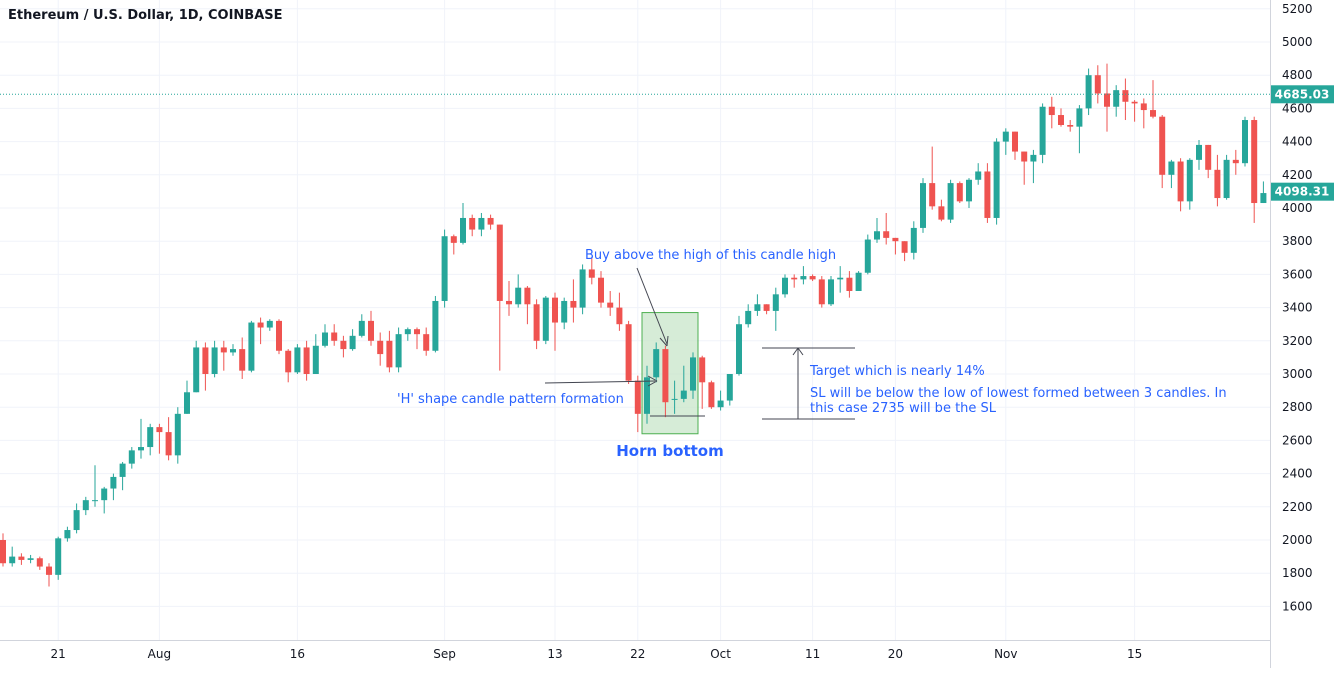  Describe the element at coordinates (720, 654) in the screenshot. I see `date-tick-label: Oct` at that location.